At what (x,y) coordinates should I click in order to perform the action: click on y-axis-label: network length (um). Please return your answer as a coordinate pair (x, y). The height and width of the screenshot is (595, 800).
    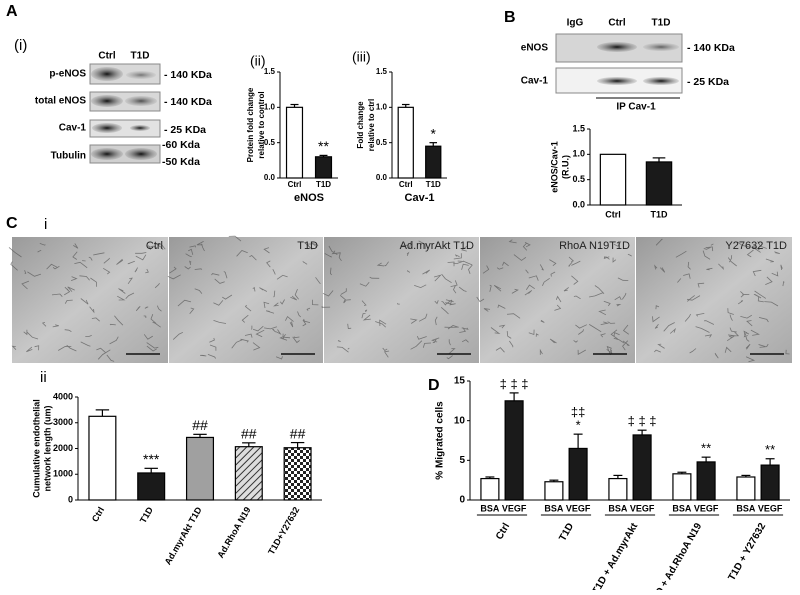
    Looking at the image, I should click on (47, 449).